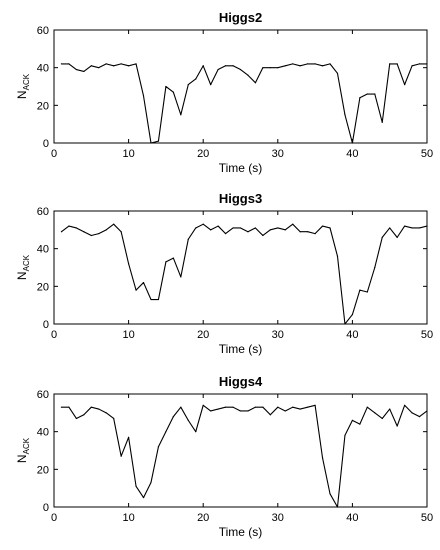  I want to click on chart-title: Higgs4, so click(241, 381).